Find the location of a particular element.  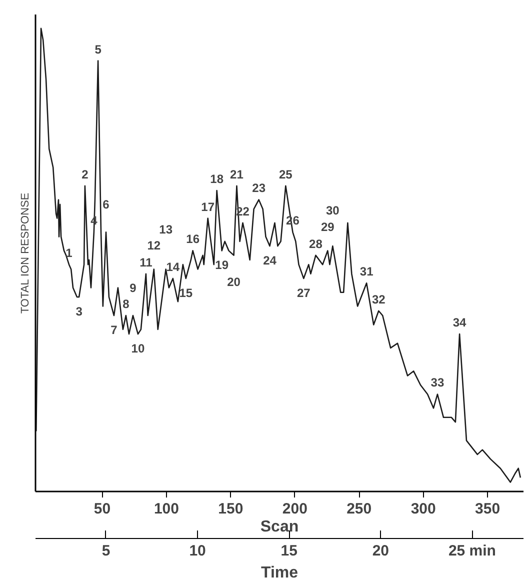

annotation: 28 is located at coordinates (316, 243).